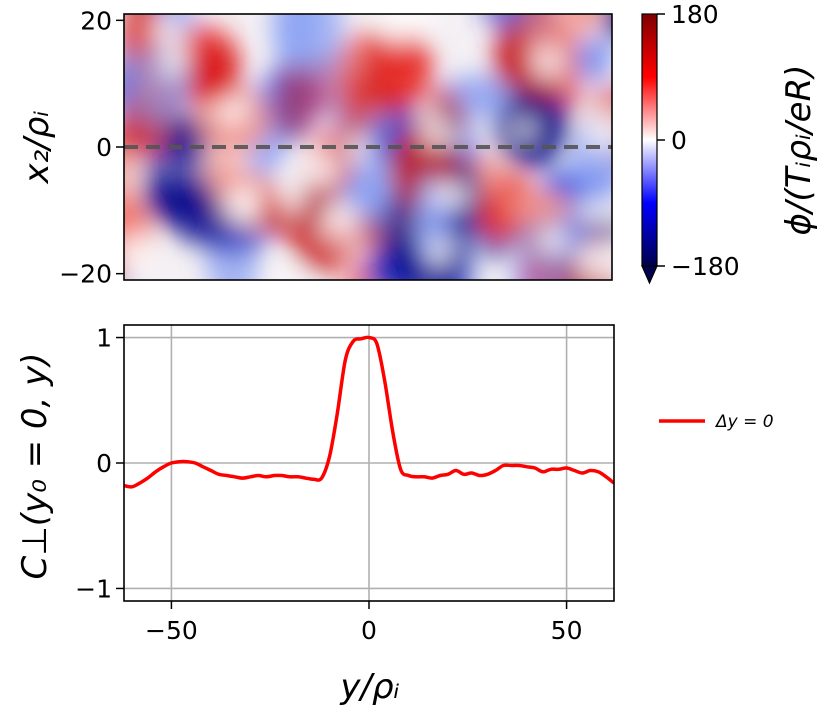  What do you see at coordinates (730, 142) in the screenshot?
I see `colorbar: 180 0 −180 ϕ/(Tᵢρᵢ/eR)` at bounding box center [730, 142].